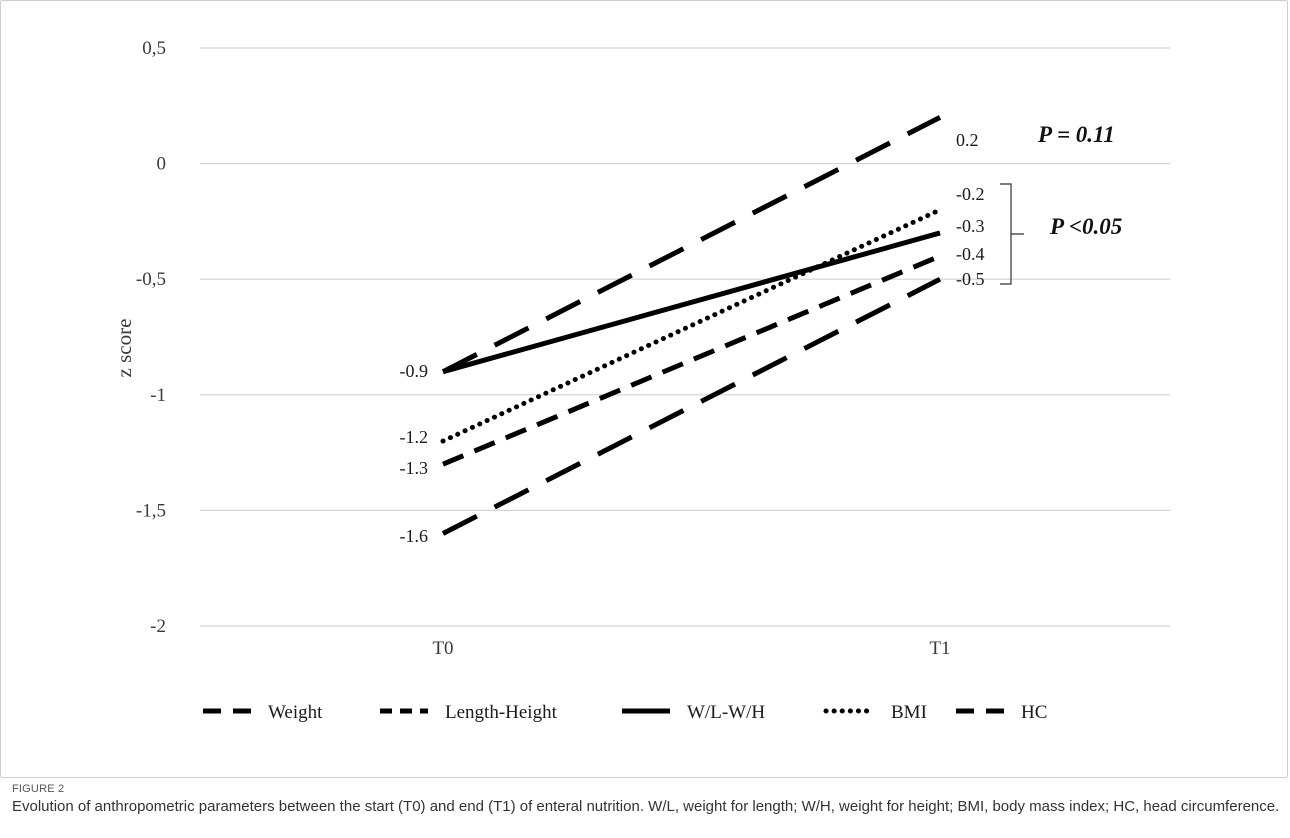 The height and width of the screenshot is (838, 1290). Describe the element at coordinates (970, 226) in the screenshot. I see `data-label-t1: -0.3` at that location.